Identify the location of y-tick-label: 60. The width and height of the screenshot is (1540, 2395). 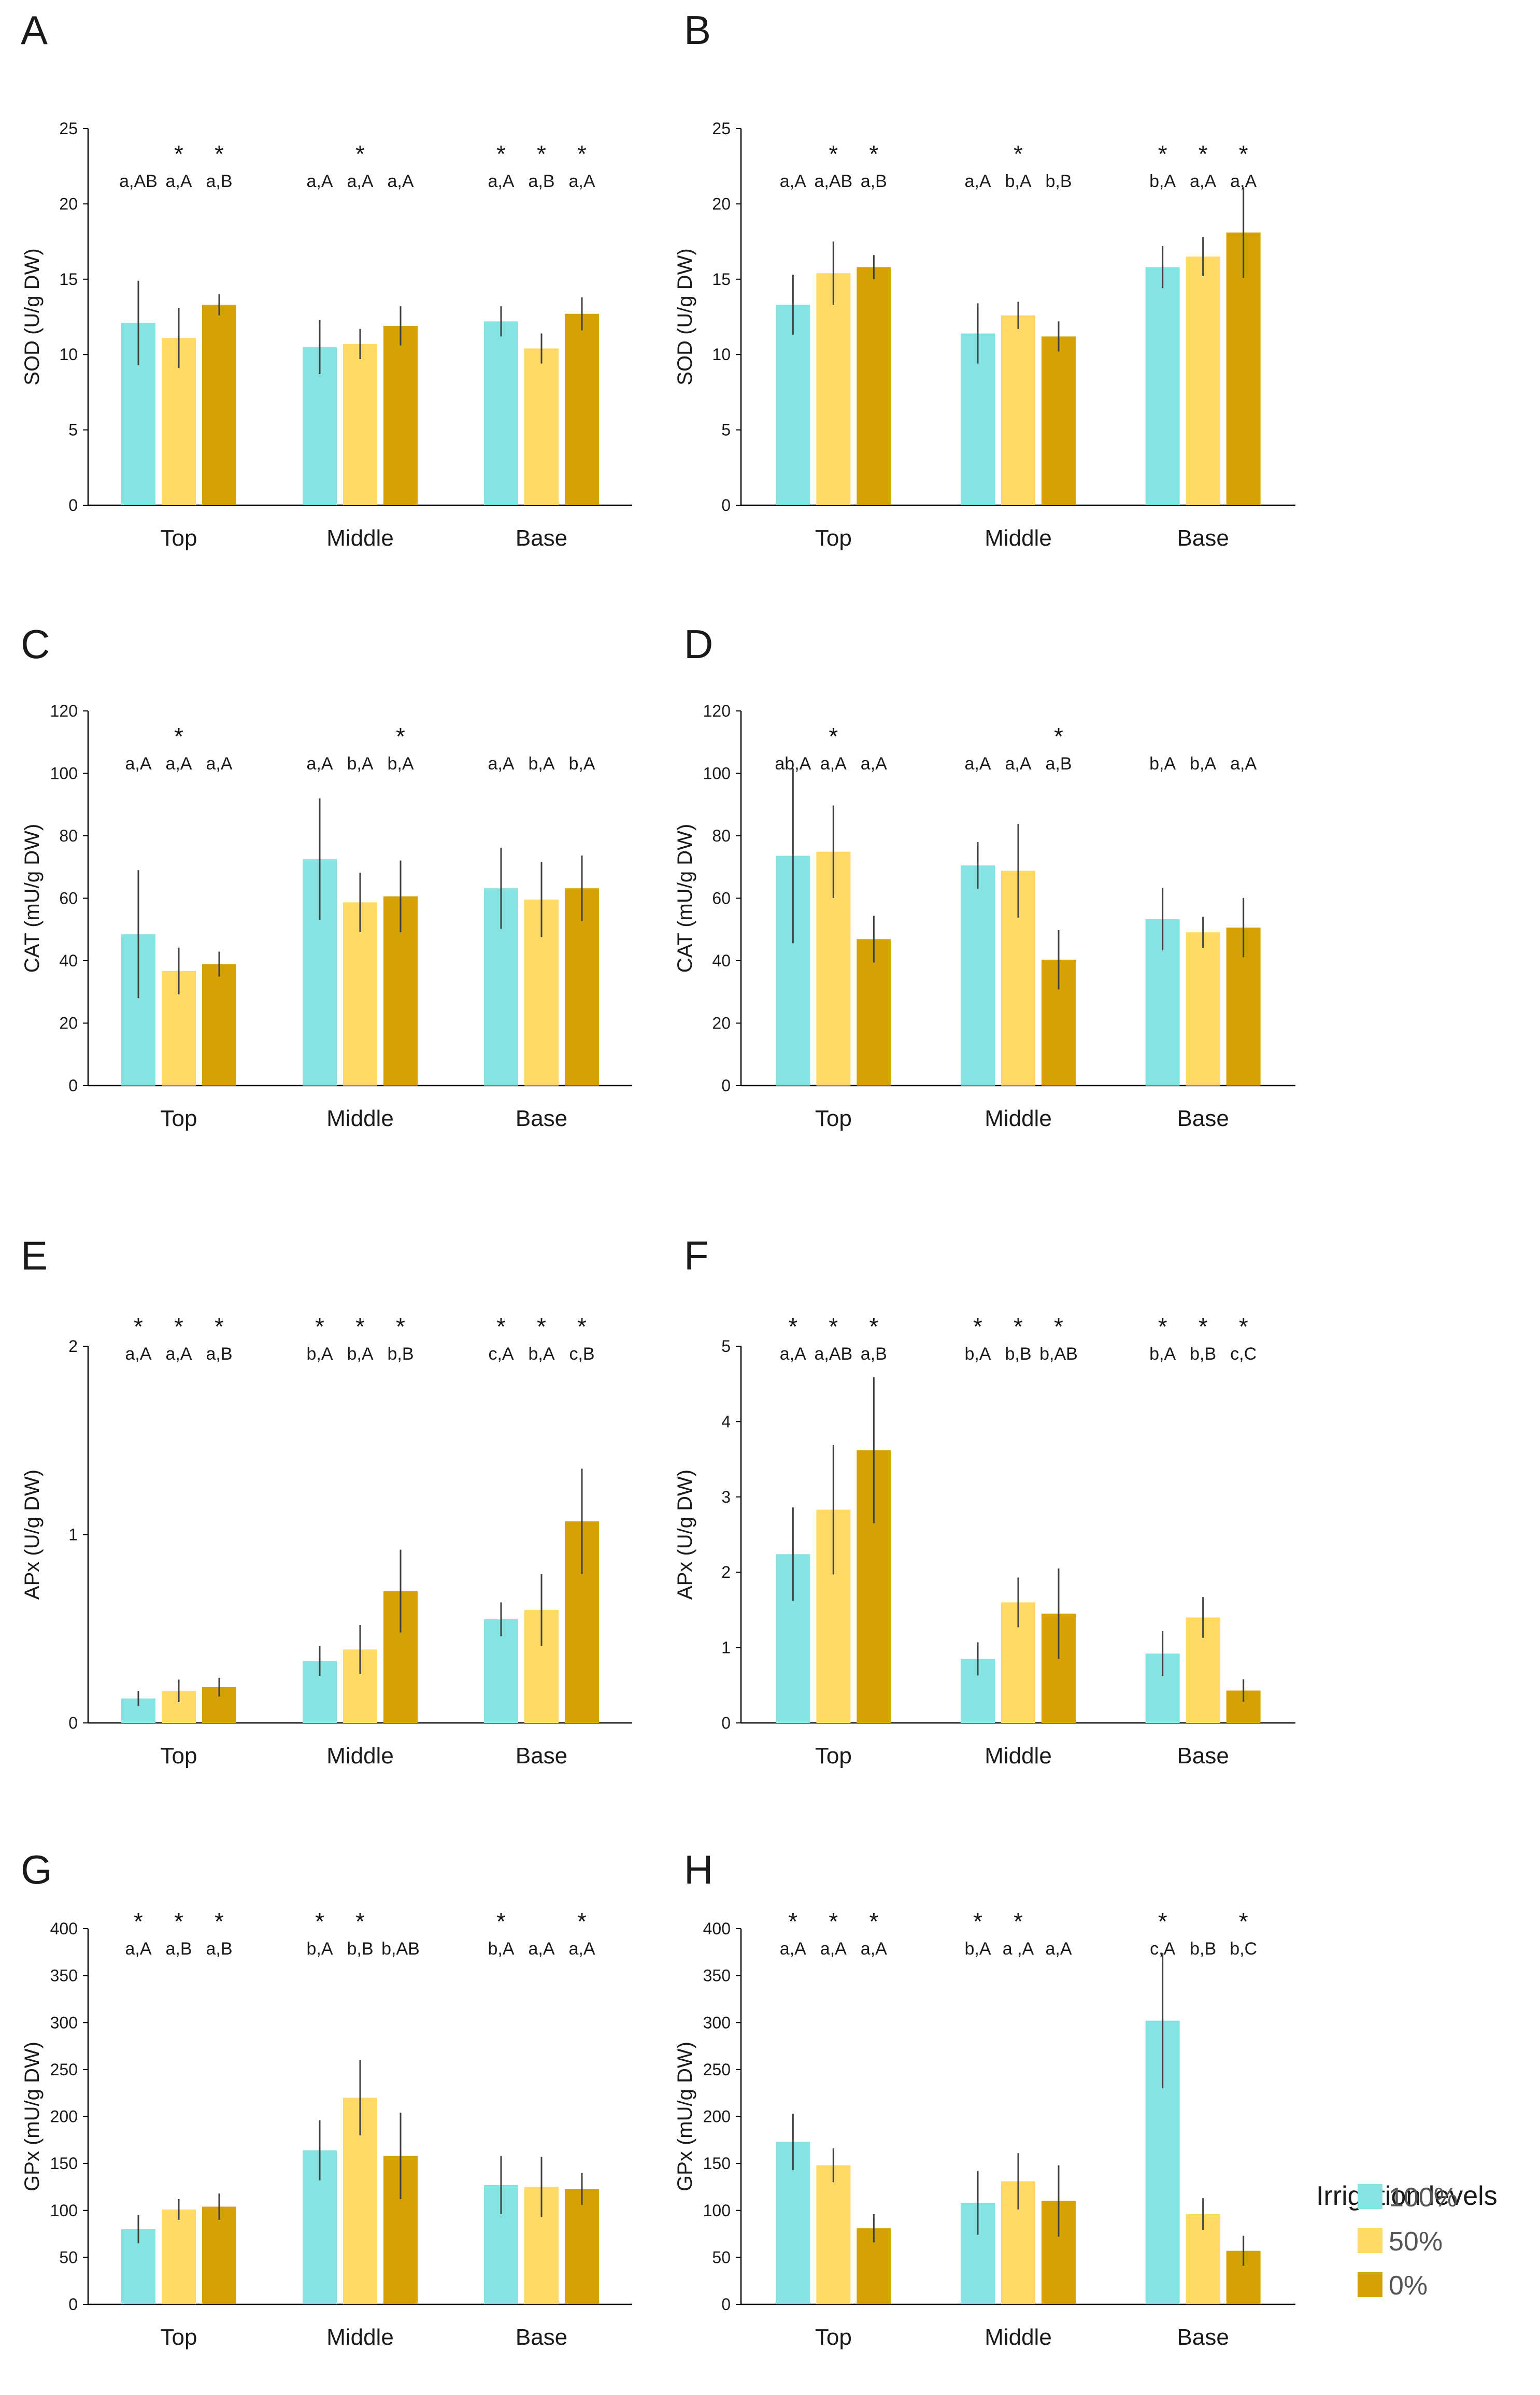
(68, 898).